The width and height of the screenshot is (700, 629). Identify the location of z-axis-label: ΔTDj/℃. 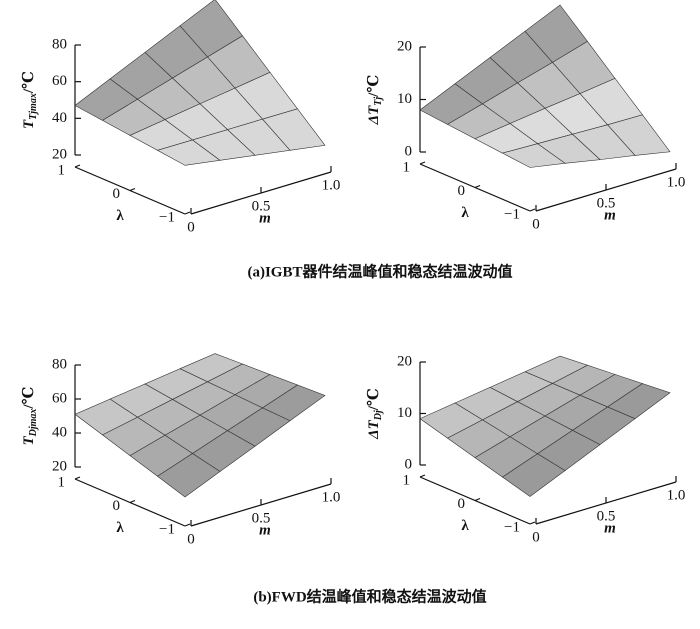
(375, 414).